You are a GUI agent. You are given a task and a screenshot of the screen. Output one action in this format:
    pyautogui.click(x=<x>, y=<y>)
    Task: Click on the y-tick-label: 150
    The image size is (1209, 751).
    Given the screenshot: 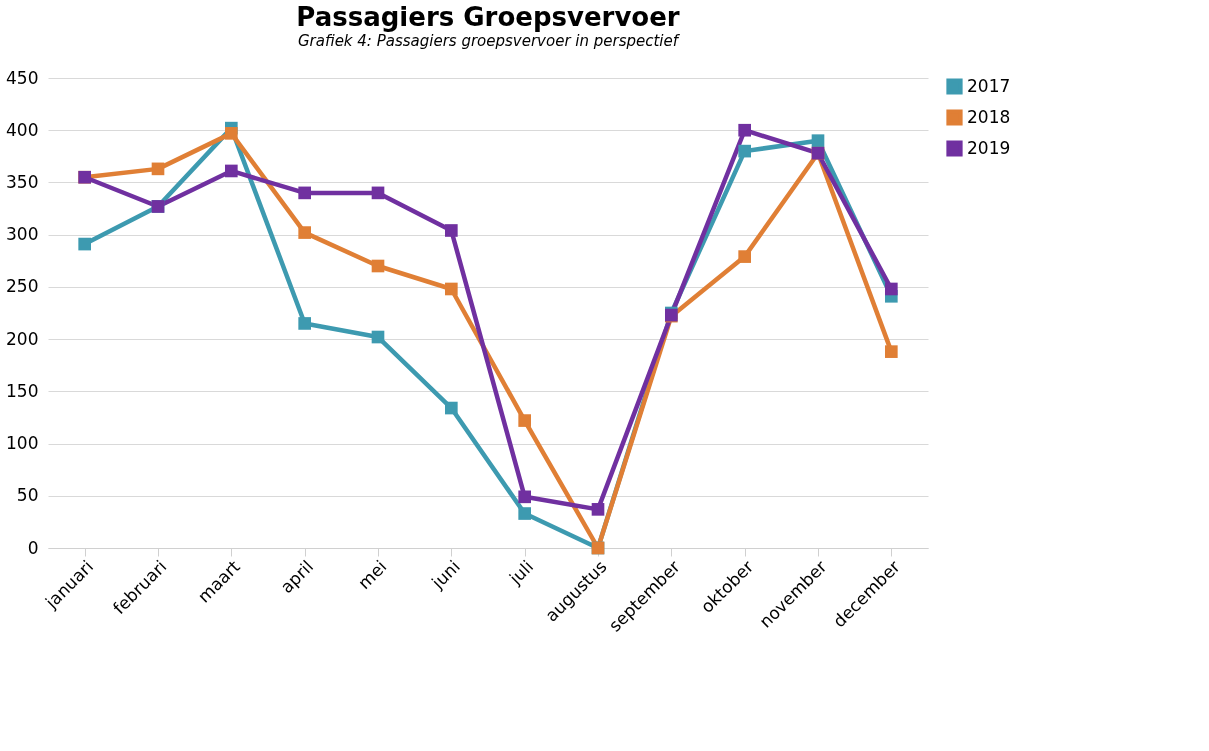 What is the action you would take?
    pyautogui.click(x=22, y=390)
    